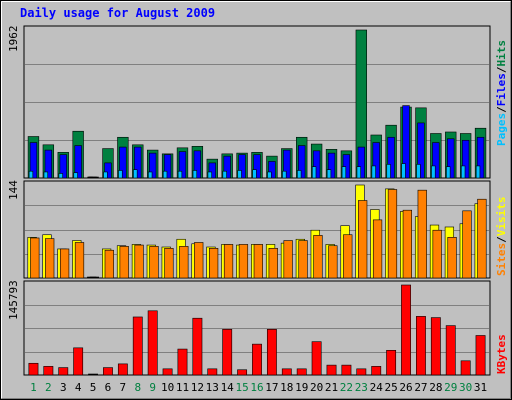  Describe the element at coordinates (152, 387) in the screenshot. I see `x-tick-label: 9` at that location.